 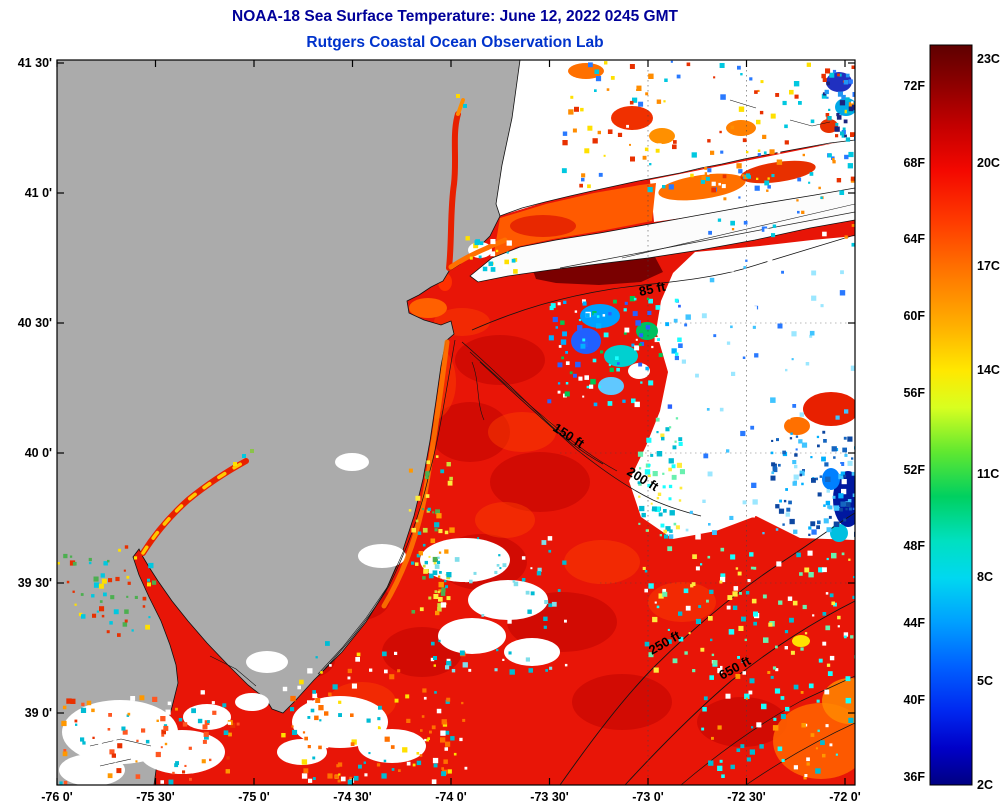 What do you see at coordinates (653, 289) in the screenshot?
I see `contour-label-85ft: 85 ft` at bounding box center [653, 289].